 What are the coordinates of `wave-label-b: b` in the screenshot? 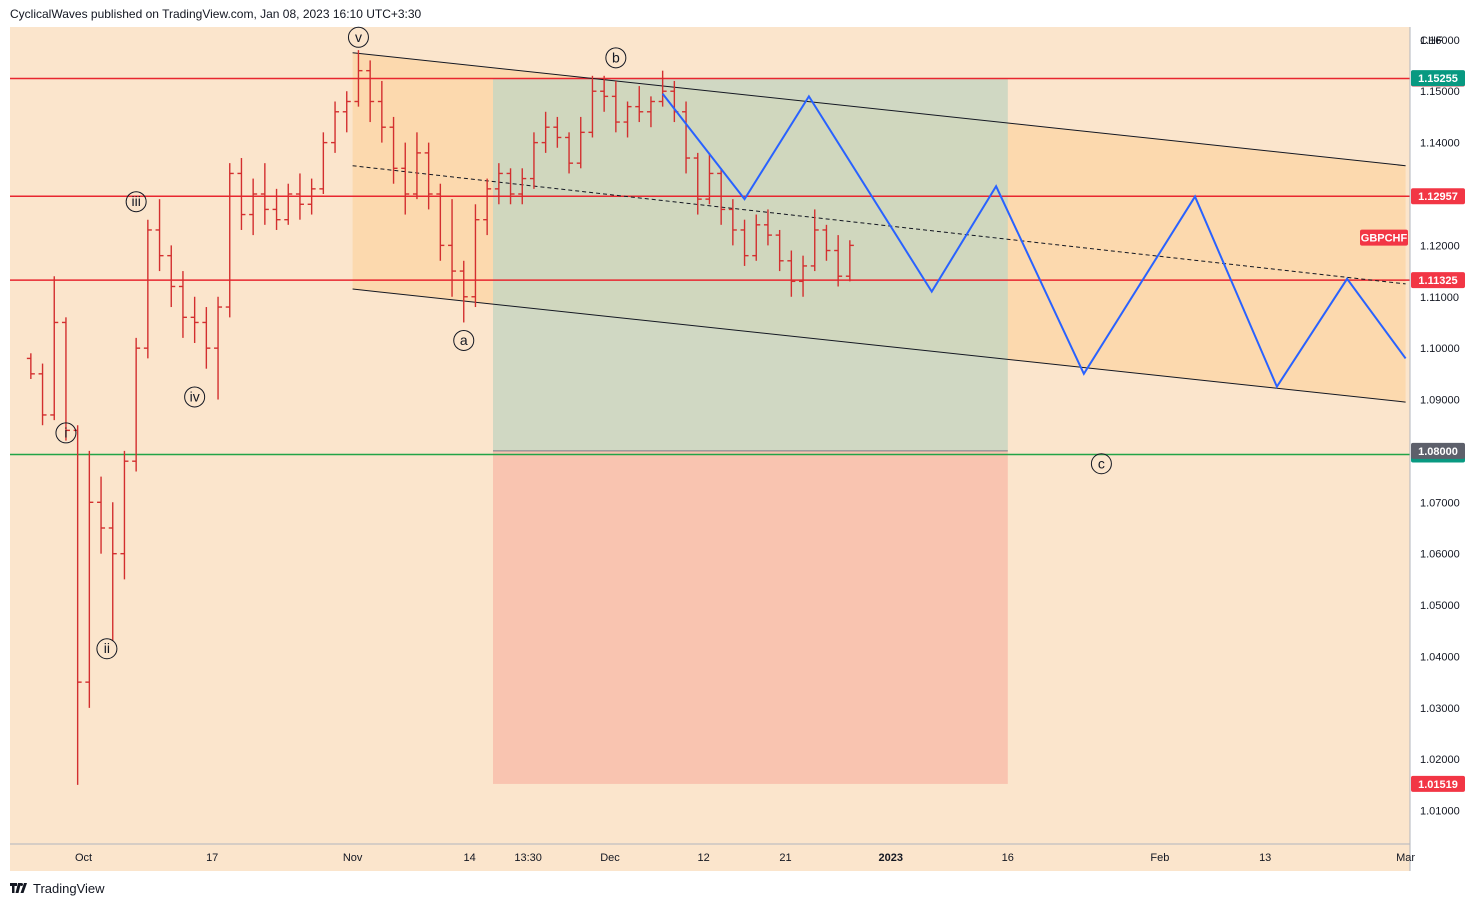 It's located at (616, 58).